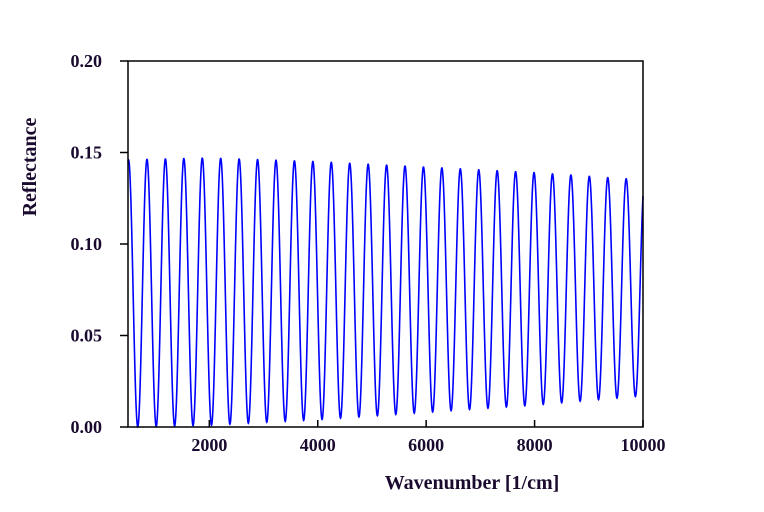  Describe the element at coordinates (87, 153) in the screenshot. I see `y-tick-label: 0.15` at that location.